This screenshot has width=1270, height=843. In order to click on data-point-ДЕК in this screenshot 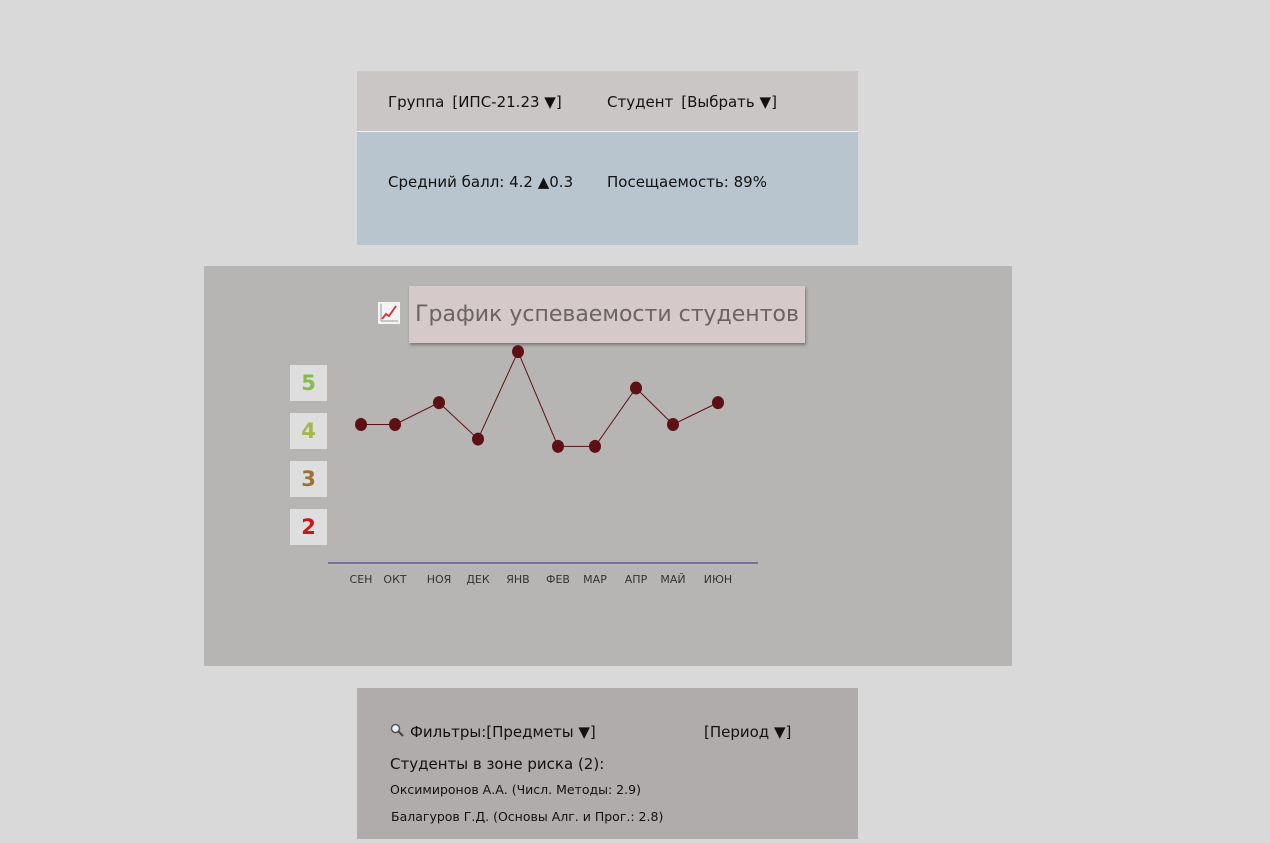, I will do `click(478, 439)`.